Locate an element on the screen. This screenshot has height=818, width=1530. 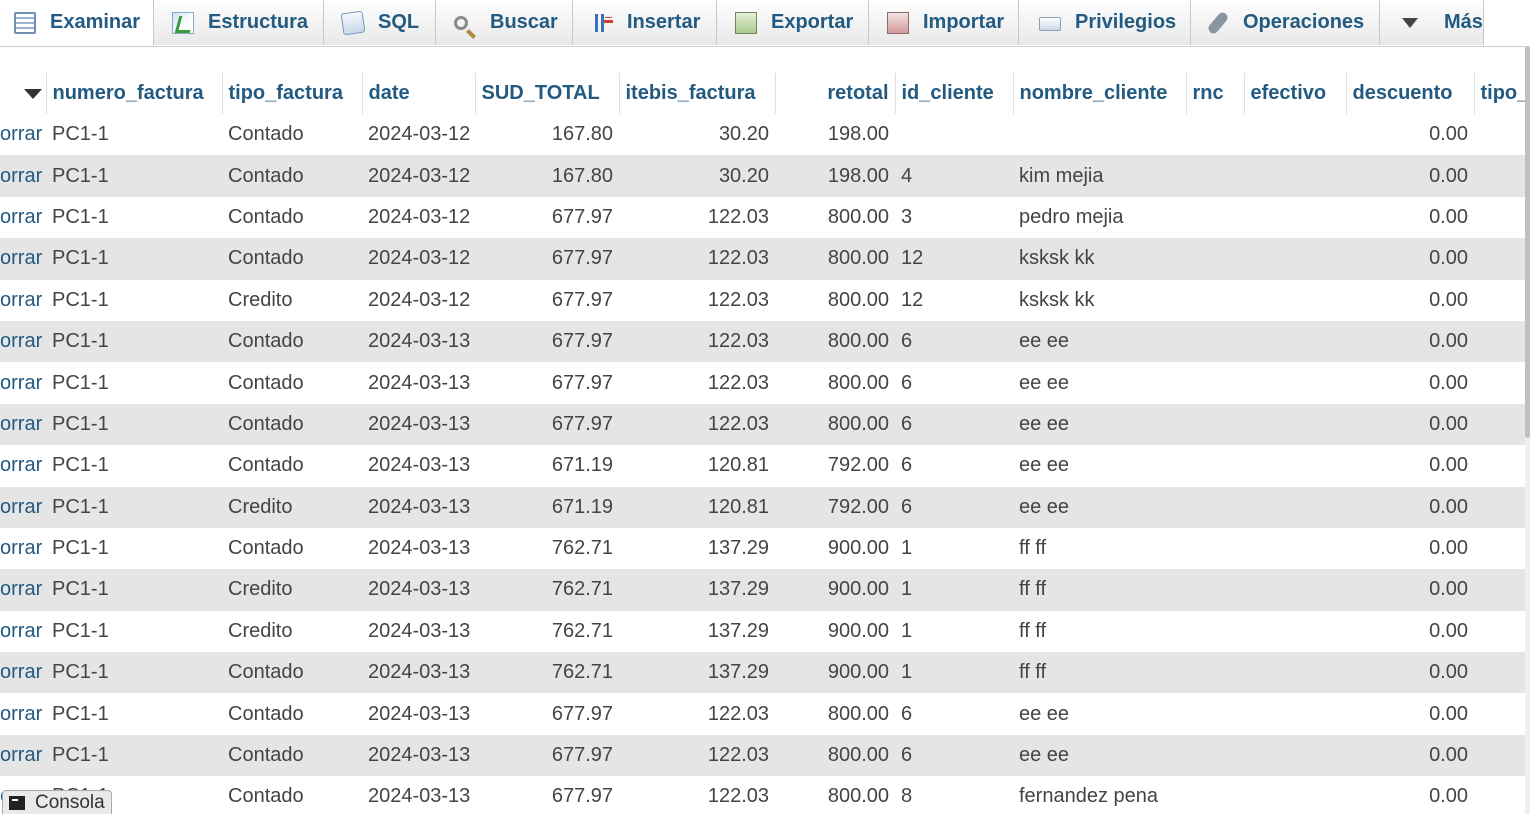
vertical-scrollbar is located at coordinates (1527, 430).